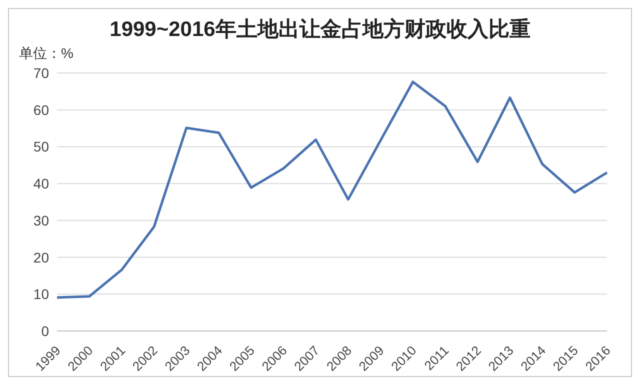 This screenshot has width=640, height=385. I want to click on y-tick-label: 20, so click(41, 257).